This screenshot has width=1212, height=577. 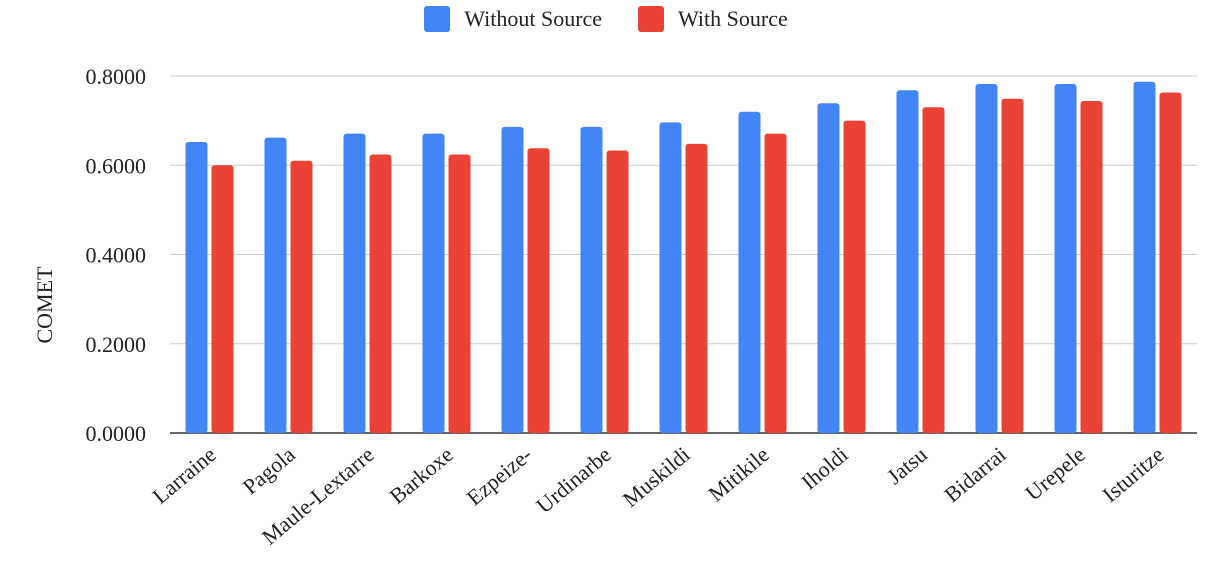 What do you see at coordinates (775, 283) in the screenshot?
I see `bar-with-source-mitikile` at bounding box center [775, 283].